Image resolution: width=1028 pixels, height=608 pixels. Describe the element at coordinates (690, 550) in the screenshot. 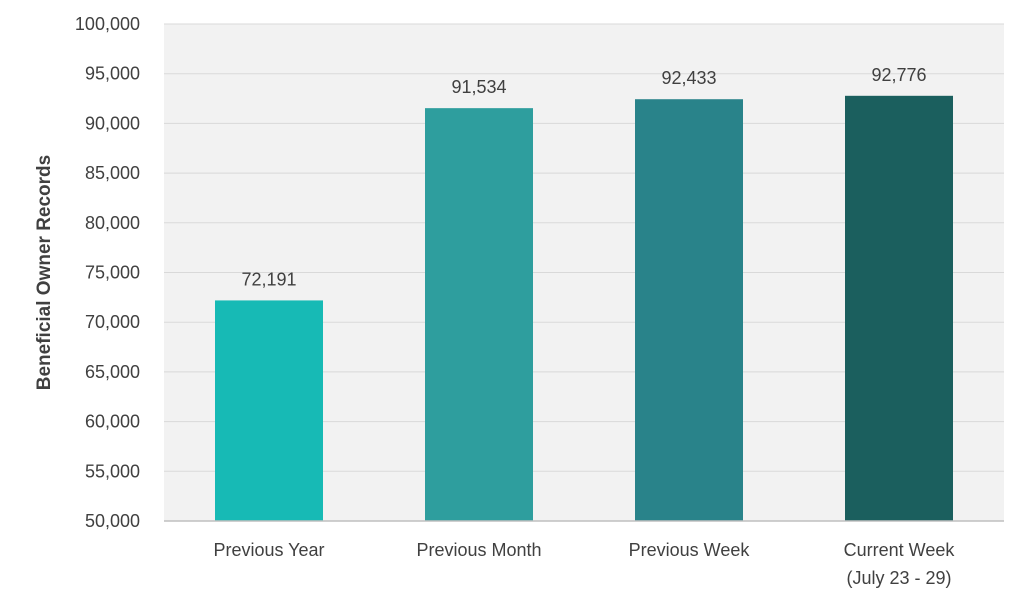

I see `x-tick-label: Previous Week` at that location.